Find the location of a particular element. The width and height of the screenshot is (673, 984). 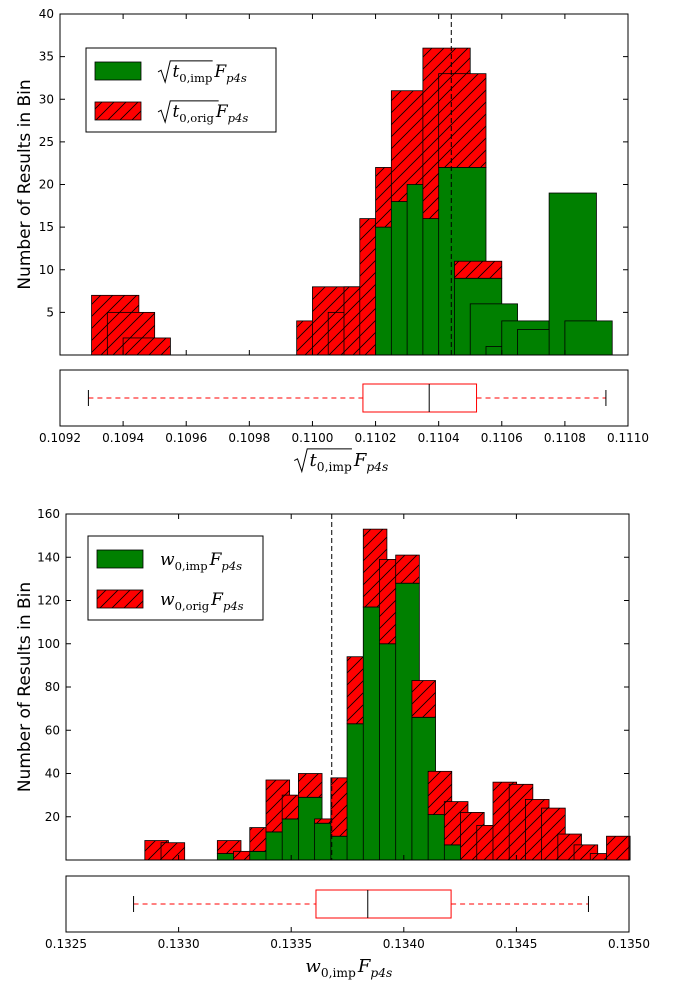

y-tick-label: 160 is located at coordinates (48, 514).